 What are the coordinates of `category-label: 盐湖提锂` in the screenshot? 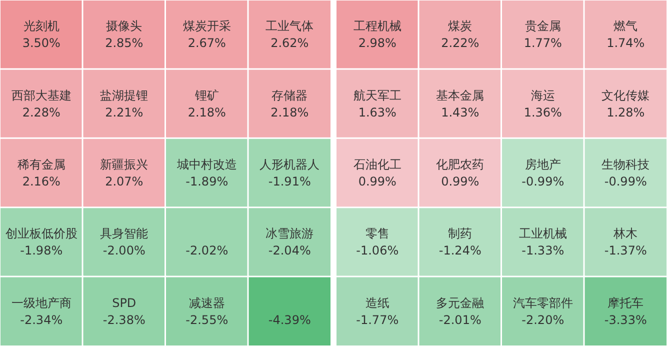 It's located at (124, 95).